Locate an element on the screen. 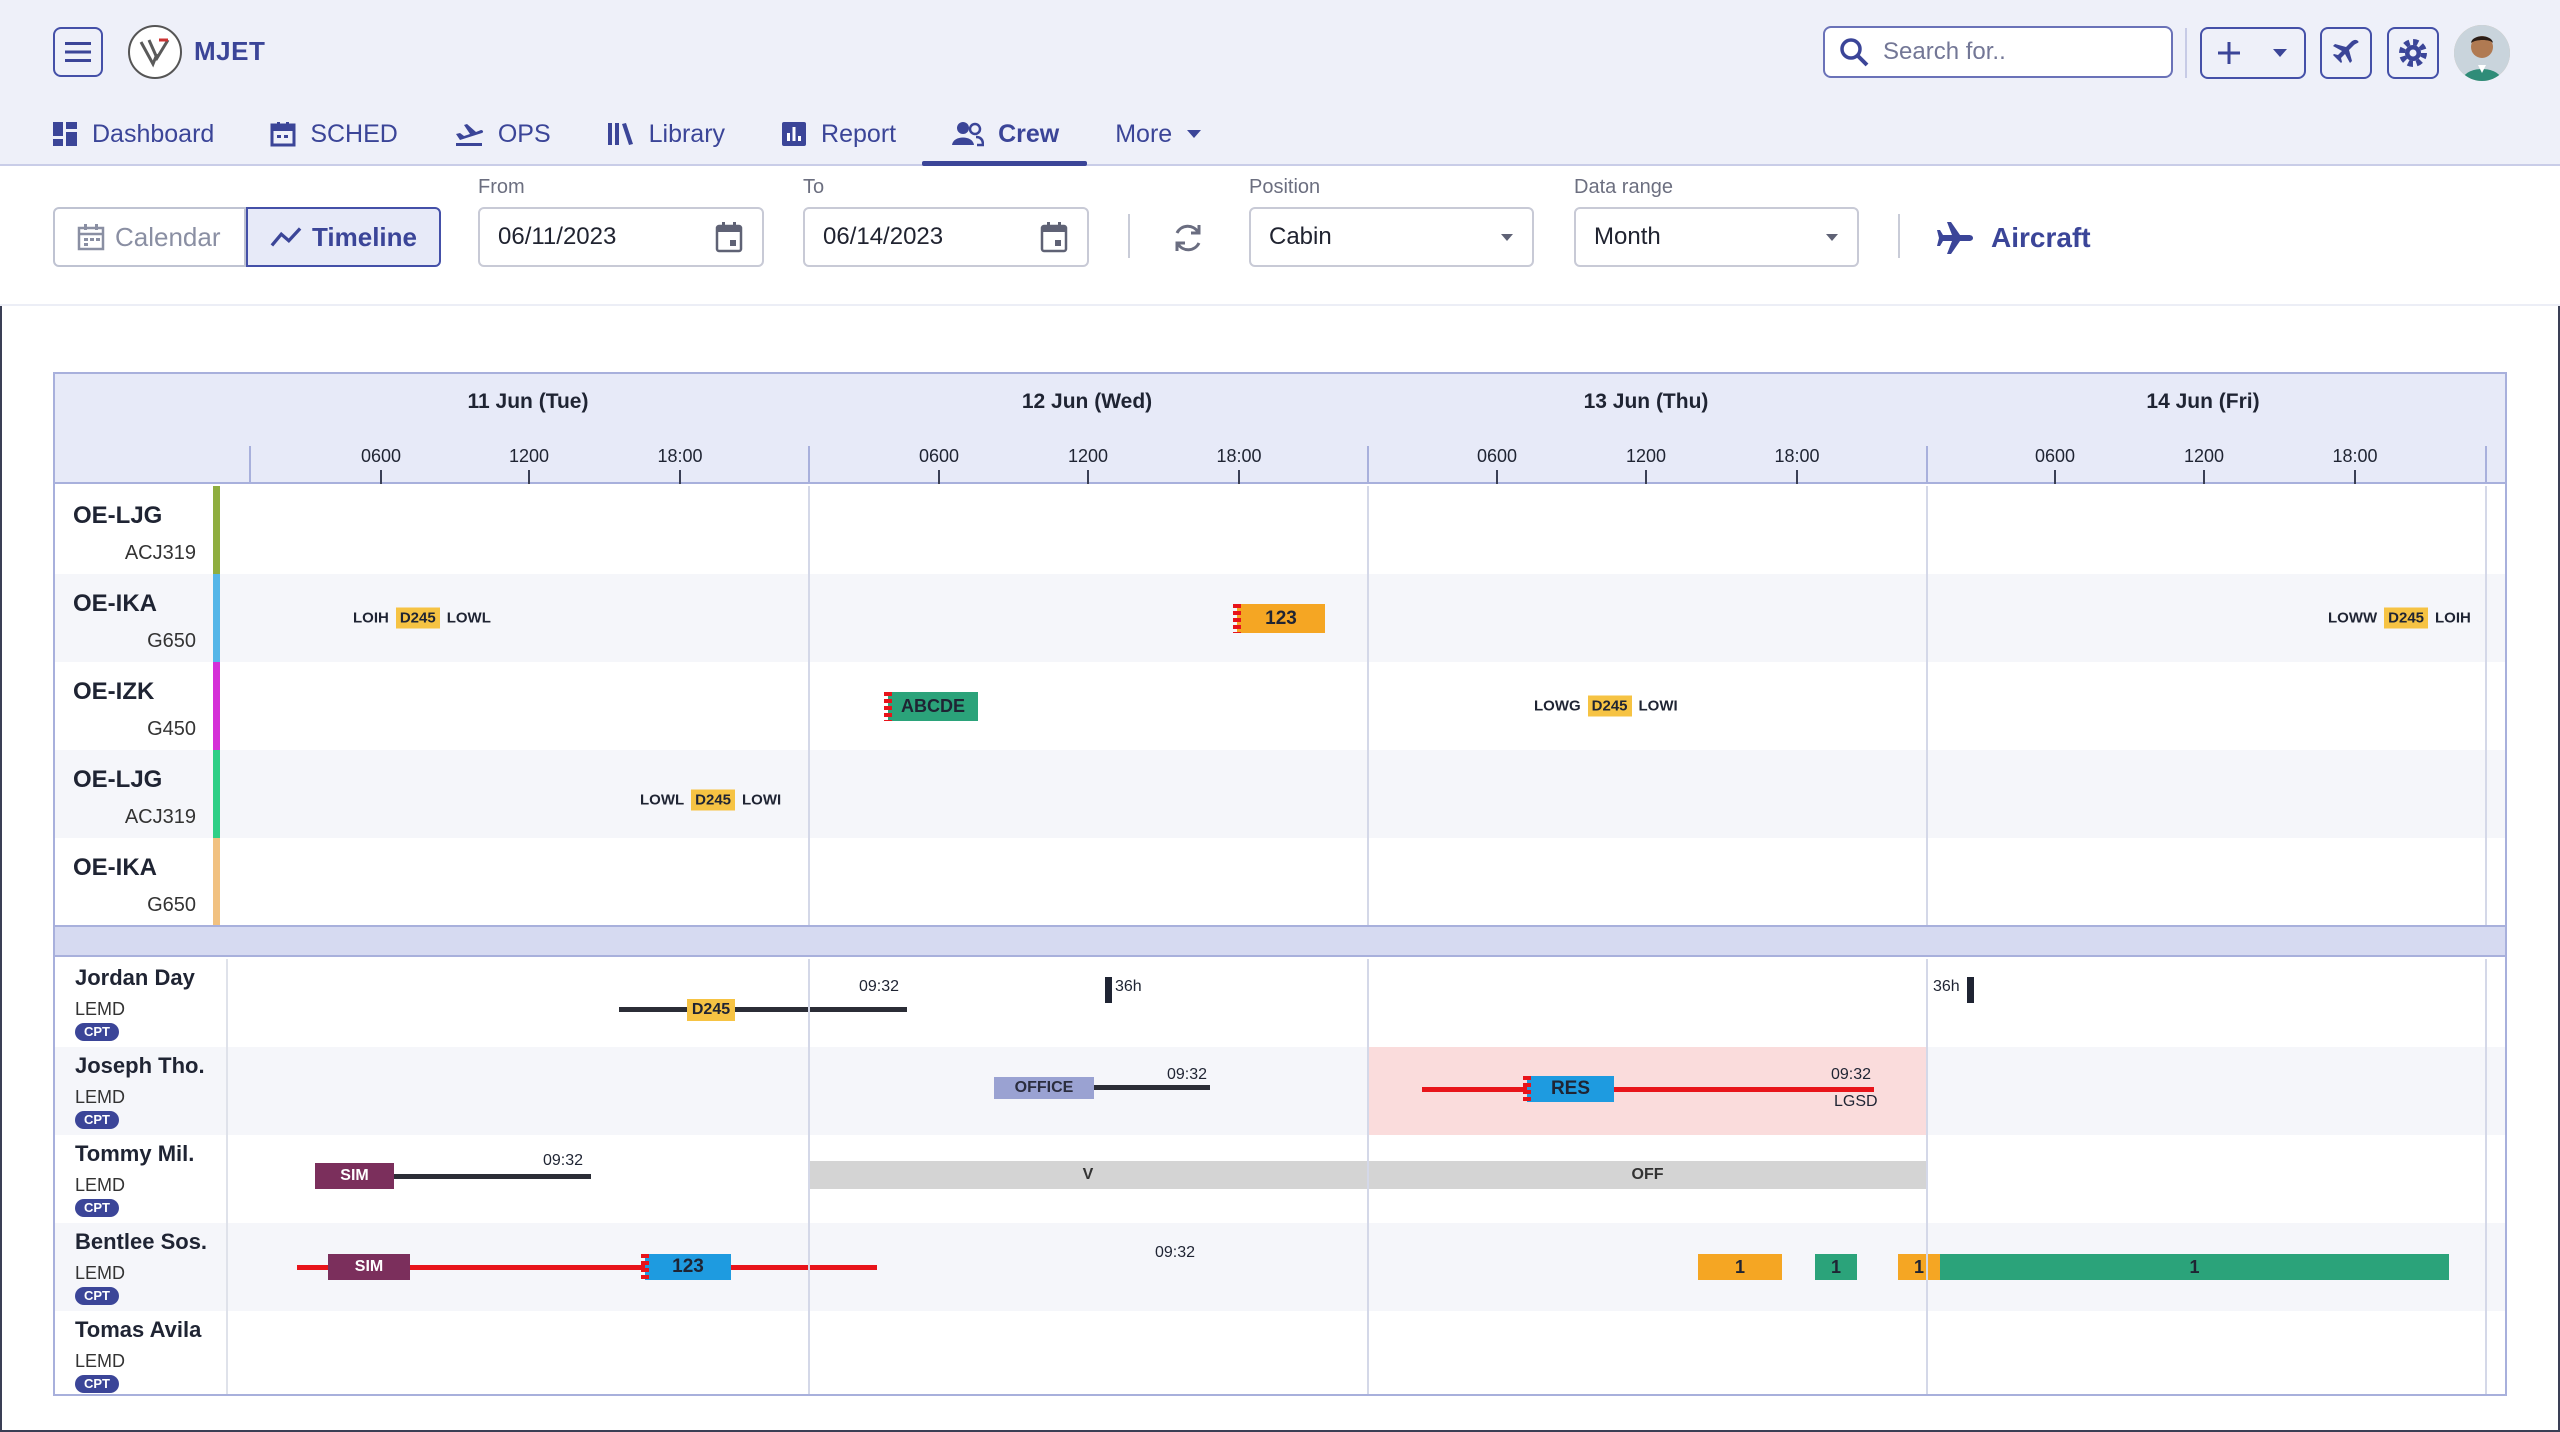  tab-crew: Crew is located at coordinates (1005, 137).